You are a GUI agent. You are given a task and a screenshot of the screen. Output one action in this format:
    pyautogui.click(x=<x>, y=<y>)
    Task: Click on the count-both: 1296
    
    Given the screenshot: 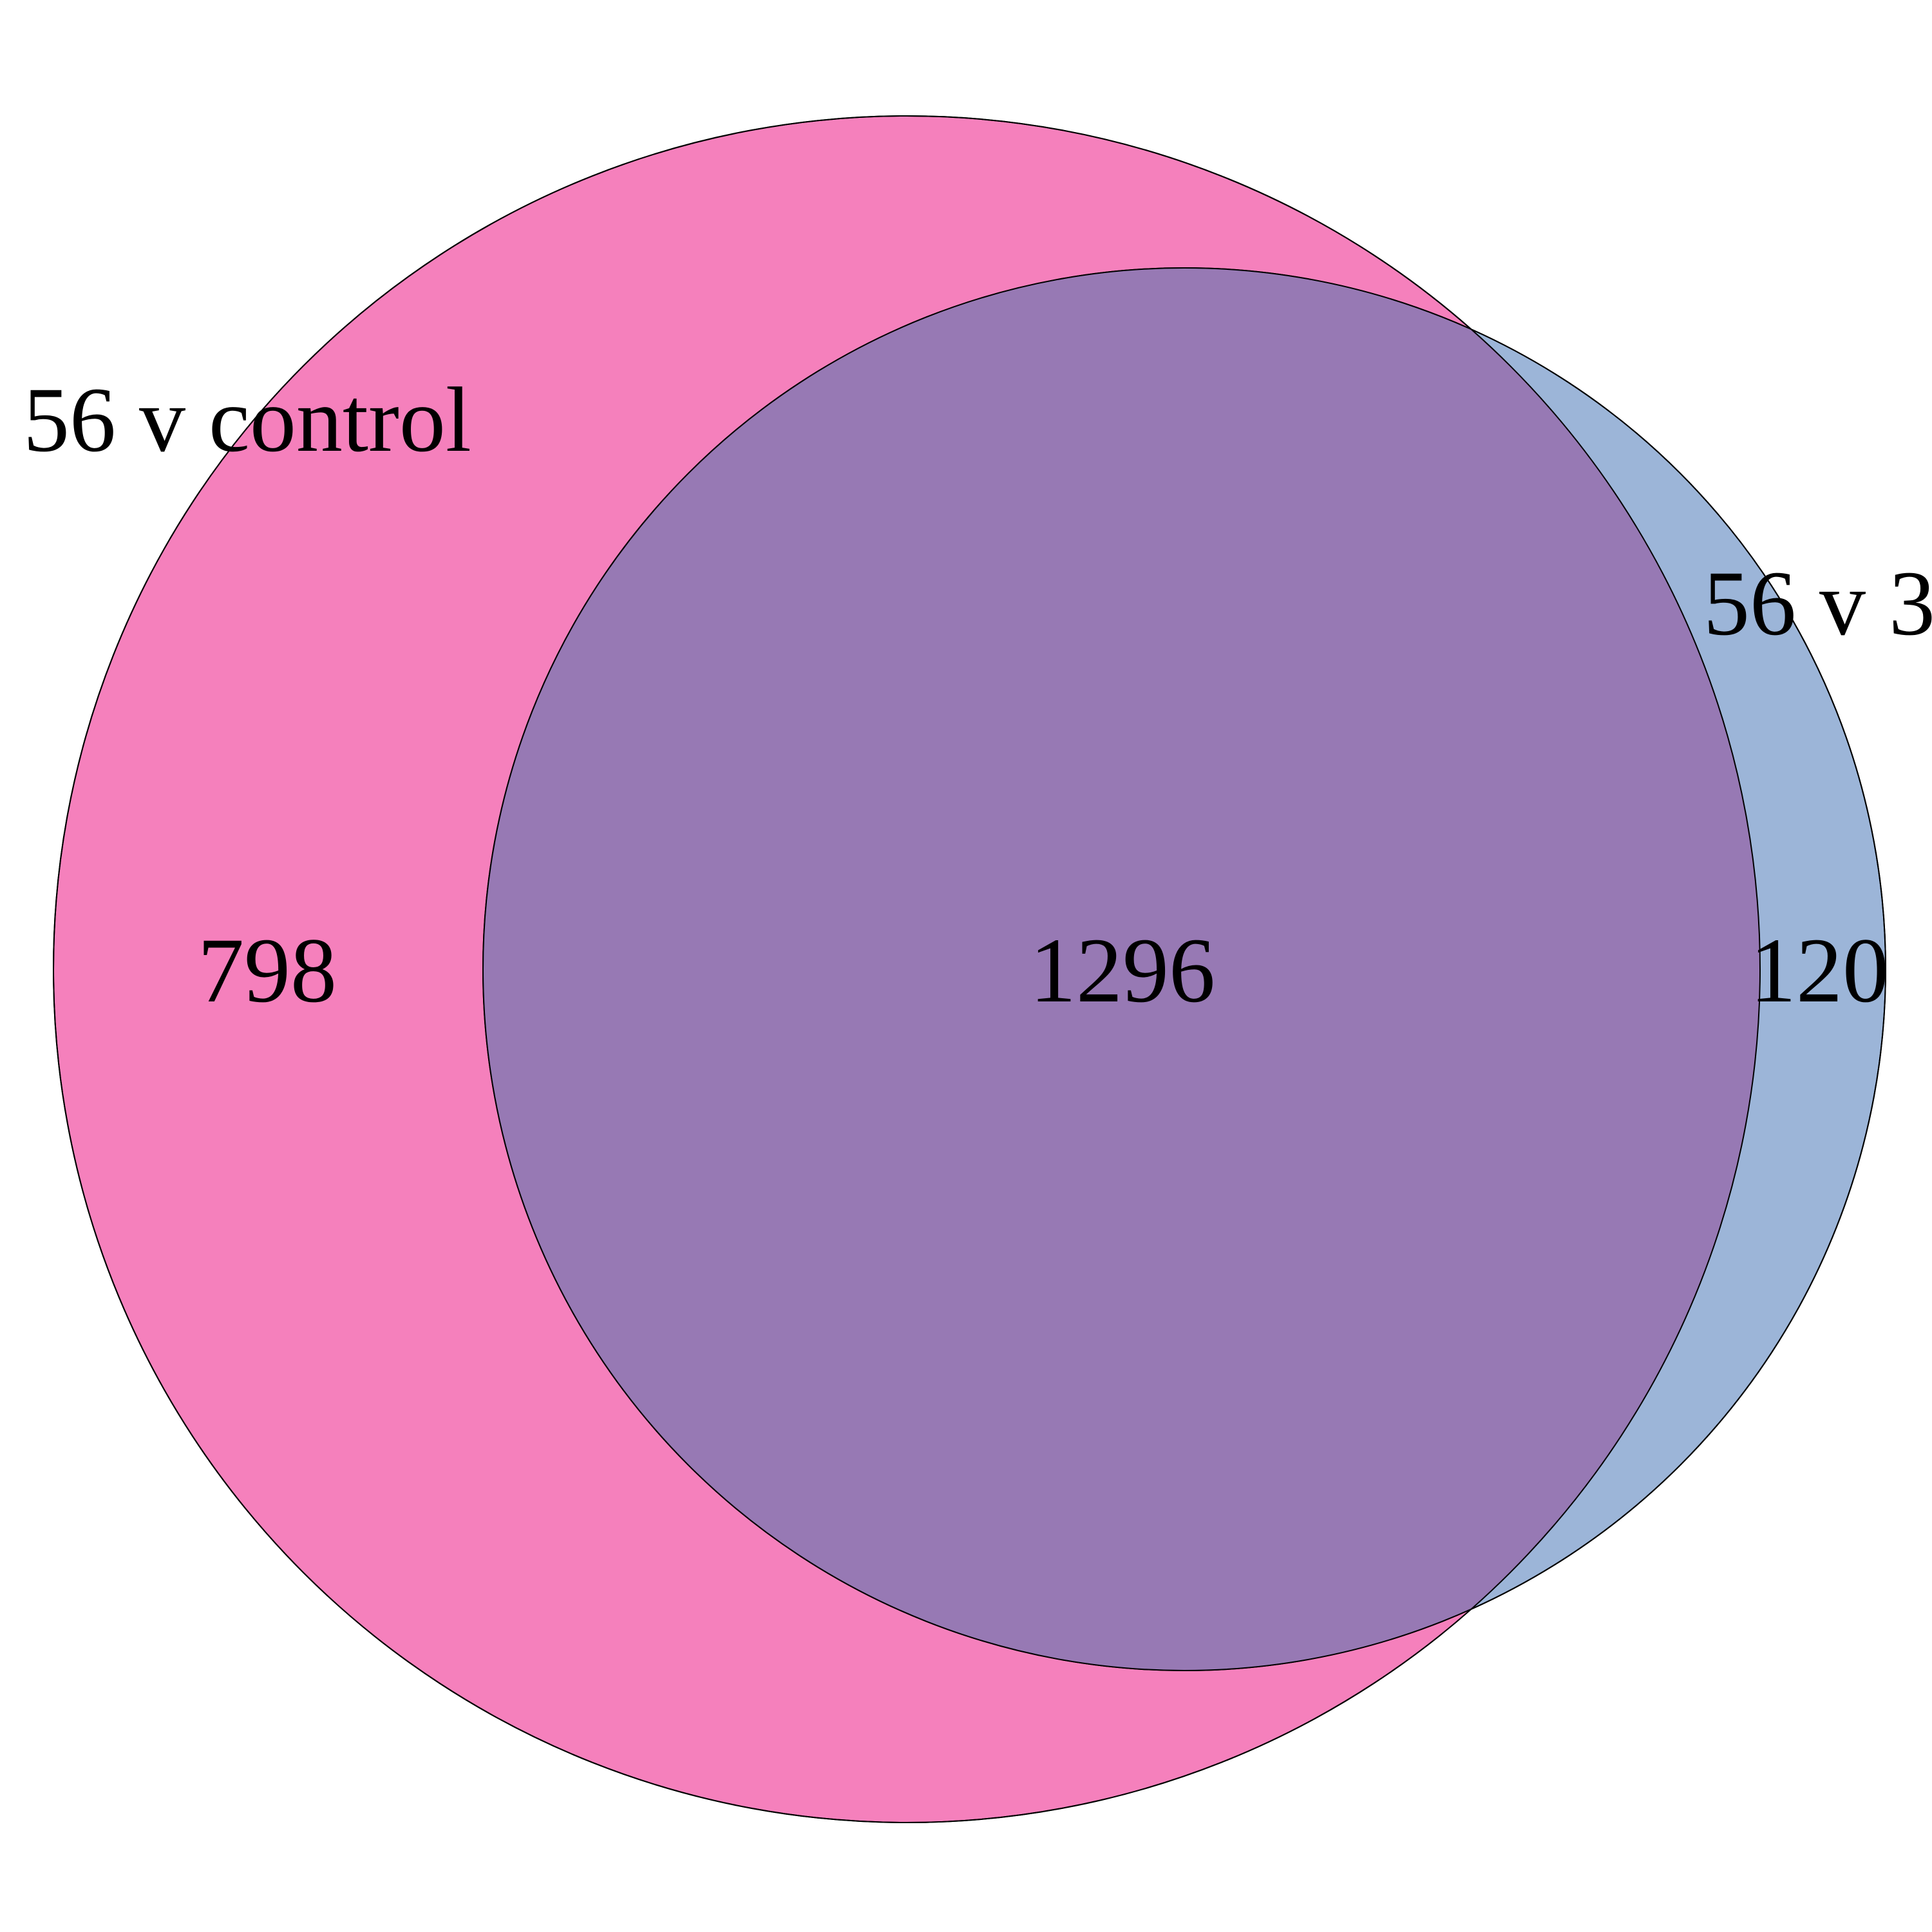 What is the action you would take?
    pyautogui.click(x=1123, y=971)
    